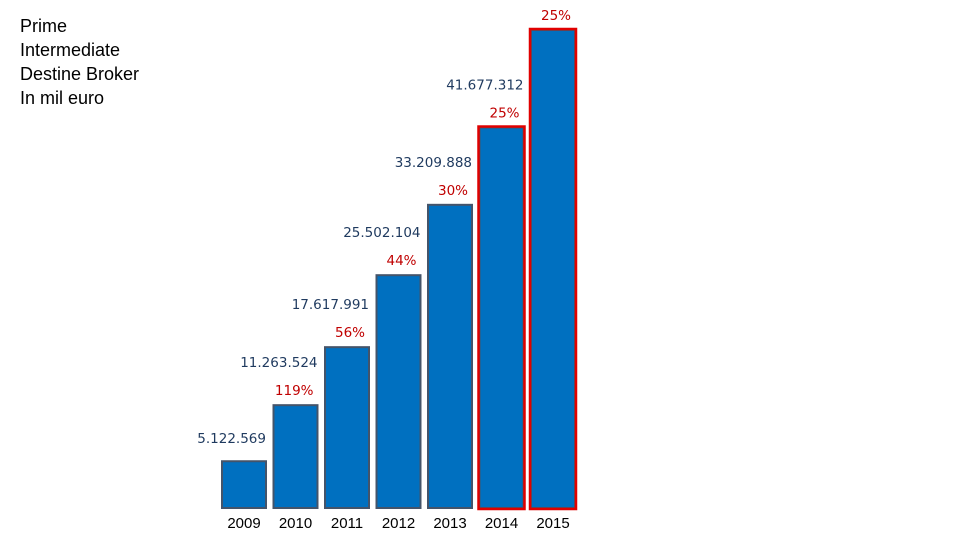 Image resolution: width=960 pixels, height=540 pixels. Describe the element at coordinates (330, 305) in the screenshot. I see `data-label-value-2011: 17.617.991` at that location.